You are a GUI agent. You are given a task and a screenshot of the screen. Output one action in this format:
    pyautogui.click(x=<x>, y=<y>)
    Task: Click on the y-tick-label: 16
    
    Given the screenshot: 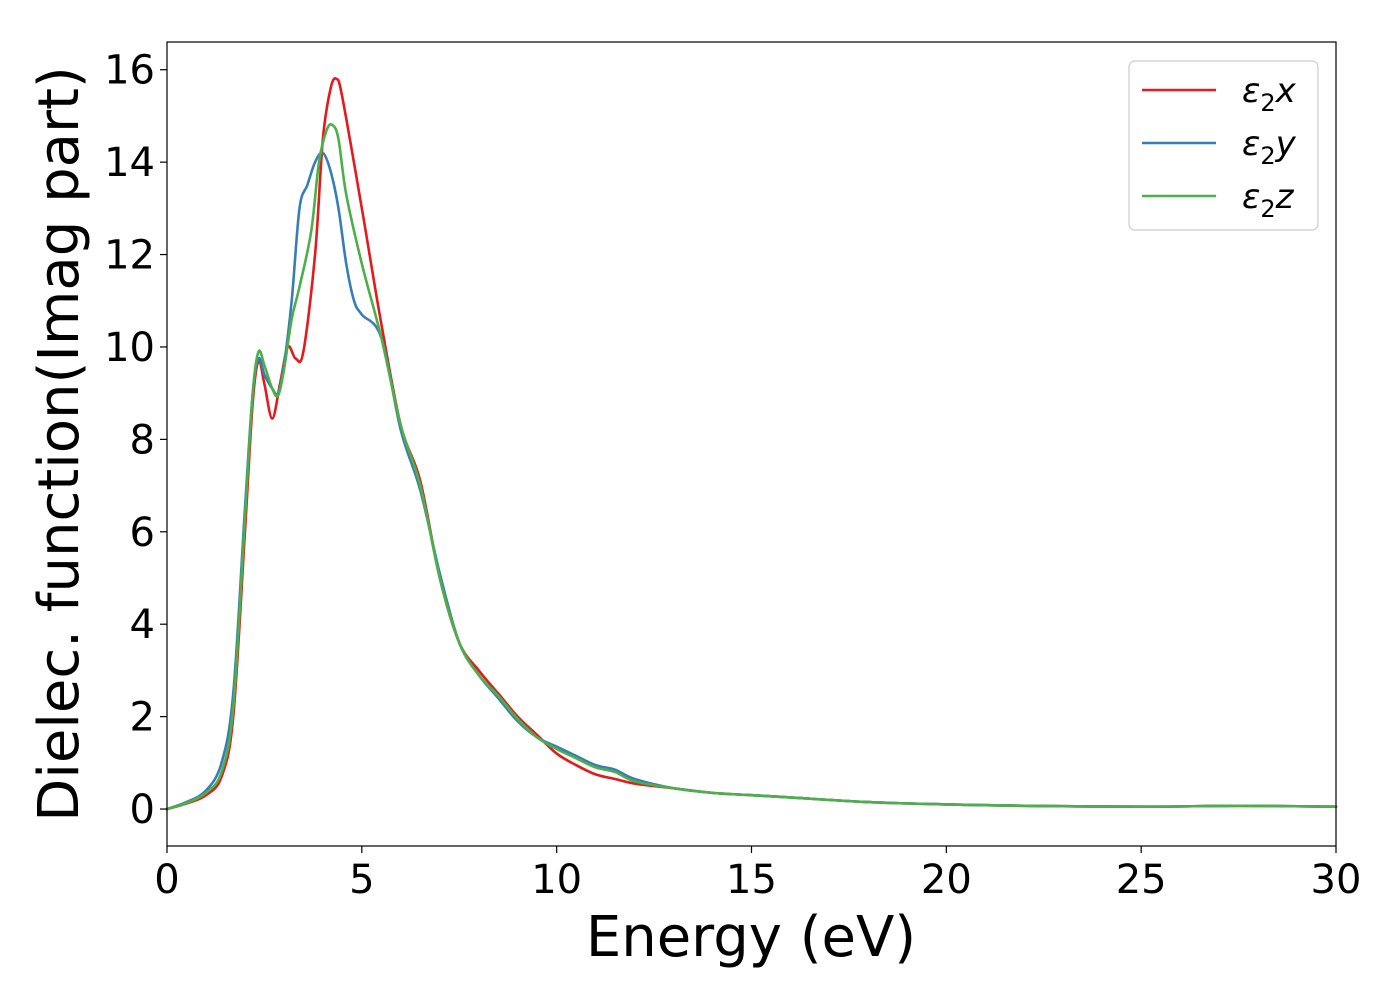 What is the action you would take?
    pyautogui.click(x=129, y=71)
    